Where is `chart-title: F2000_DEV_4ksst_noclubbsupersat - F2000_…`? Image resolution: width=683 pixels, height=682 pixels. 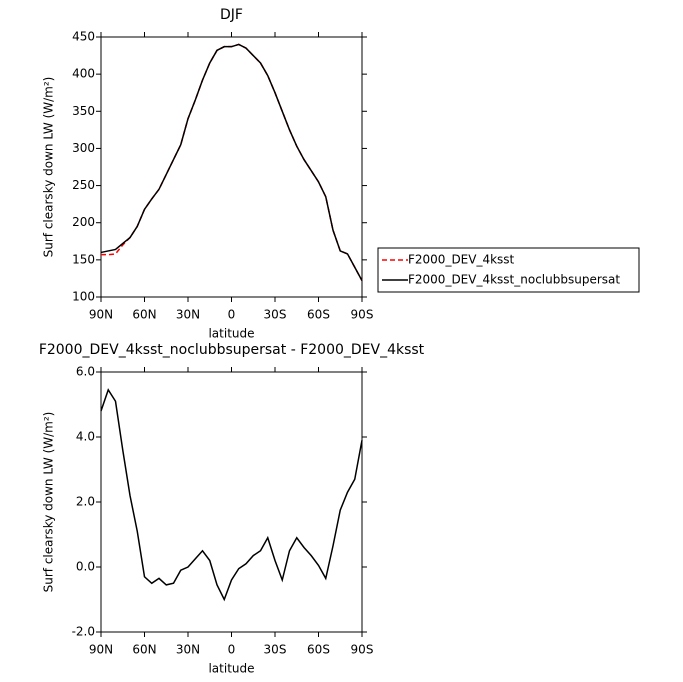 chart-title: F2000_DEV_4ksst_noclubbsupersat - F2000_… is located at coordinates (232, 350).